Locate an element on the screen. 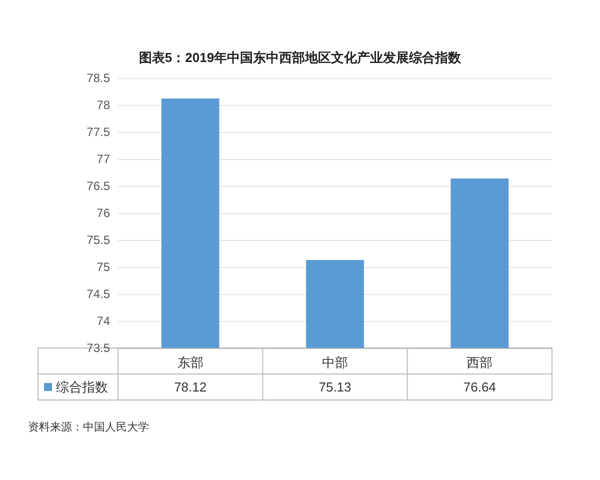 The width and height of the screenshot is (600, 480). y-tick-label: 76.5 is located at coordinates (98, 186).